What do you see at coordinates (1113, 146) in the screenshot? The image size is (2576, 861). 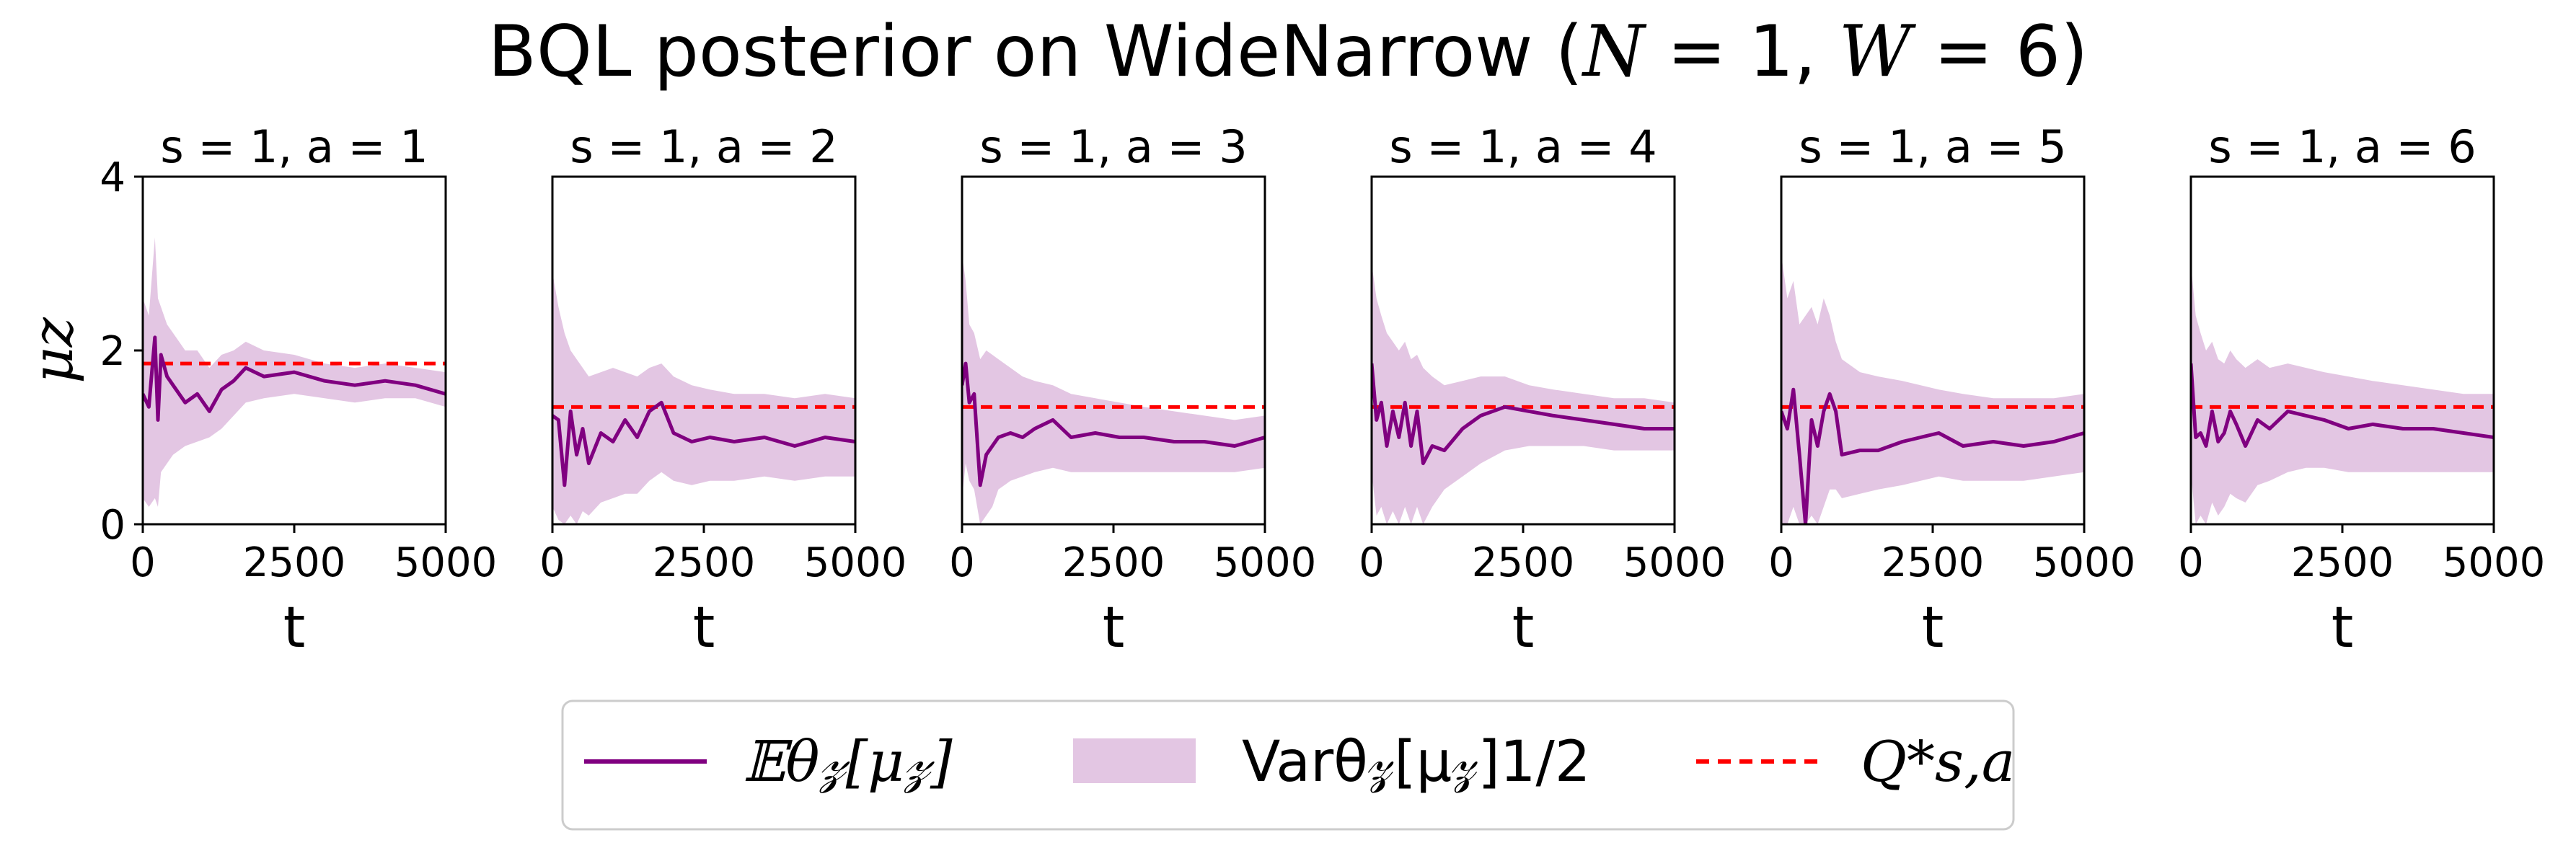 I see `subplot-title: s = 1, a = 3` at bounding box center [1113, 146].